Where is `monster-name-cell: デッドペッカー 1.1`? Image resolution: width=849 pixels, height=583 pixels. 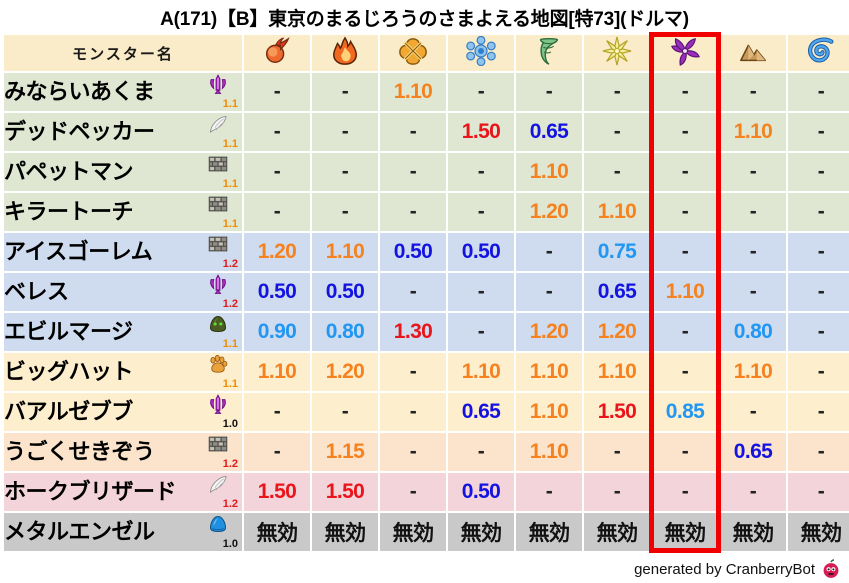
monster-name-cell: デッドペッカー 1.1 is located at coordinates (123, 132).